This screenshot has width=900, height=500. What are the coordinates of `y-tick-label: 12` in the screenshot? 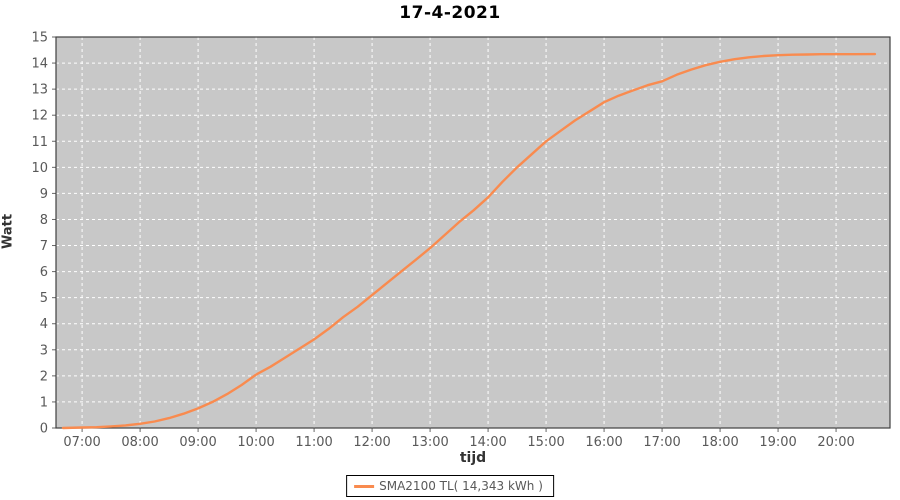 It's located at (39, 116).